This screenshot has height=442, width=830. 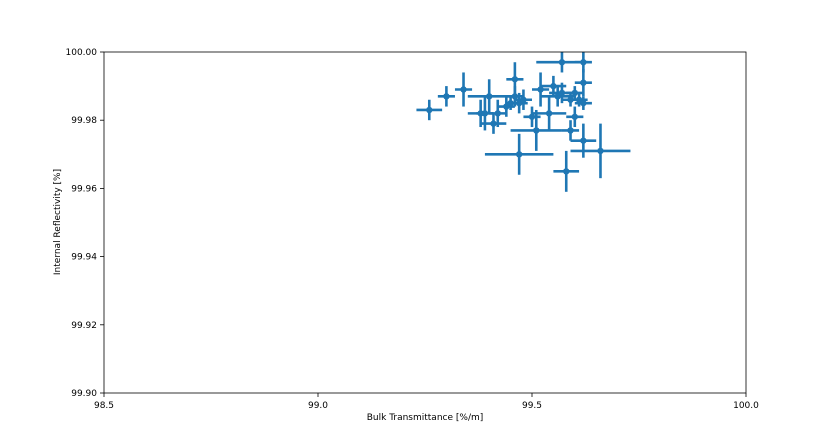 I want to click on y-tick-label: 99.94, so click(x=84, y=258).